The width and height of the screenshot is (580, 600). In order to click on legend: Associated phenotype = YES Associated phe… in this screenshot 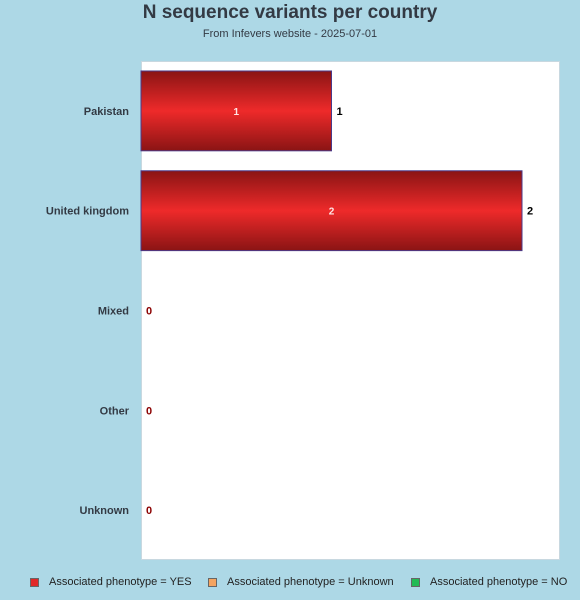, I will do `click(290, 583)`.